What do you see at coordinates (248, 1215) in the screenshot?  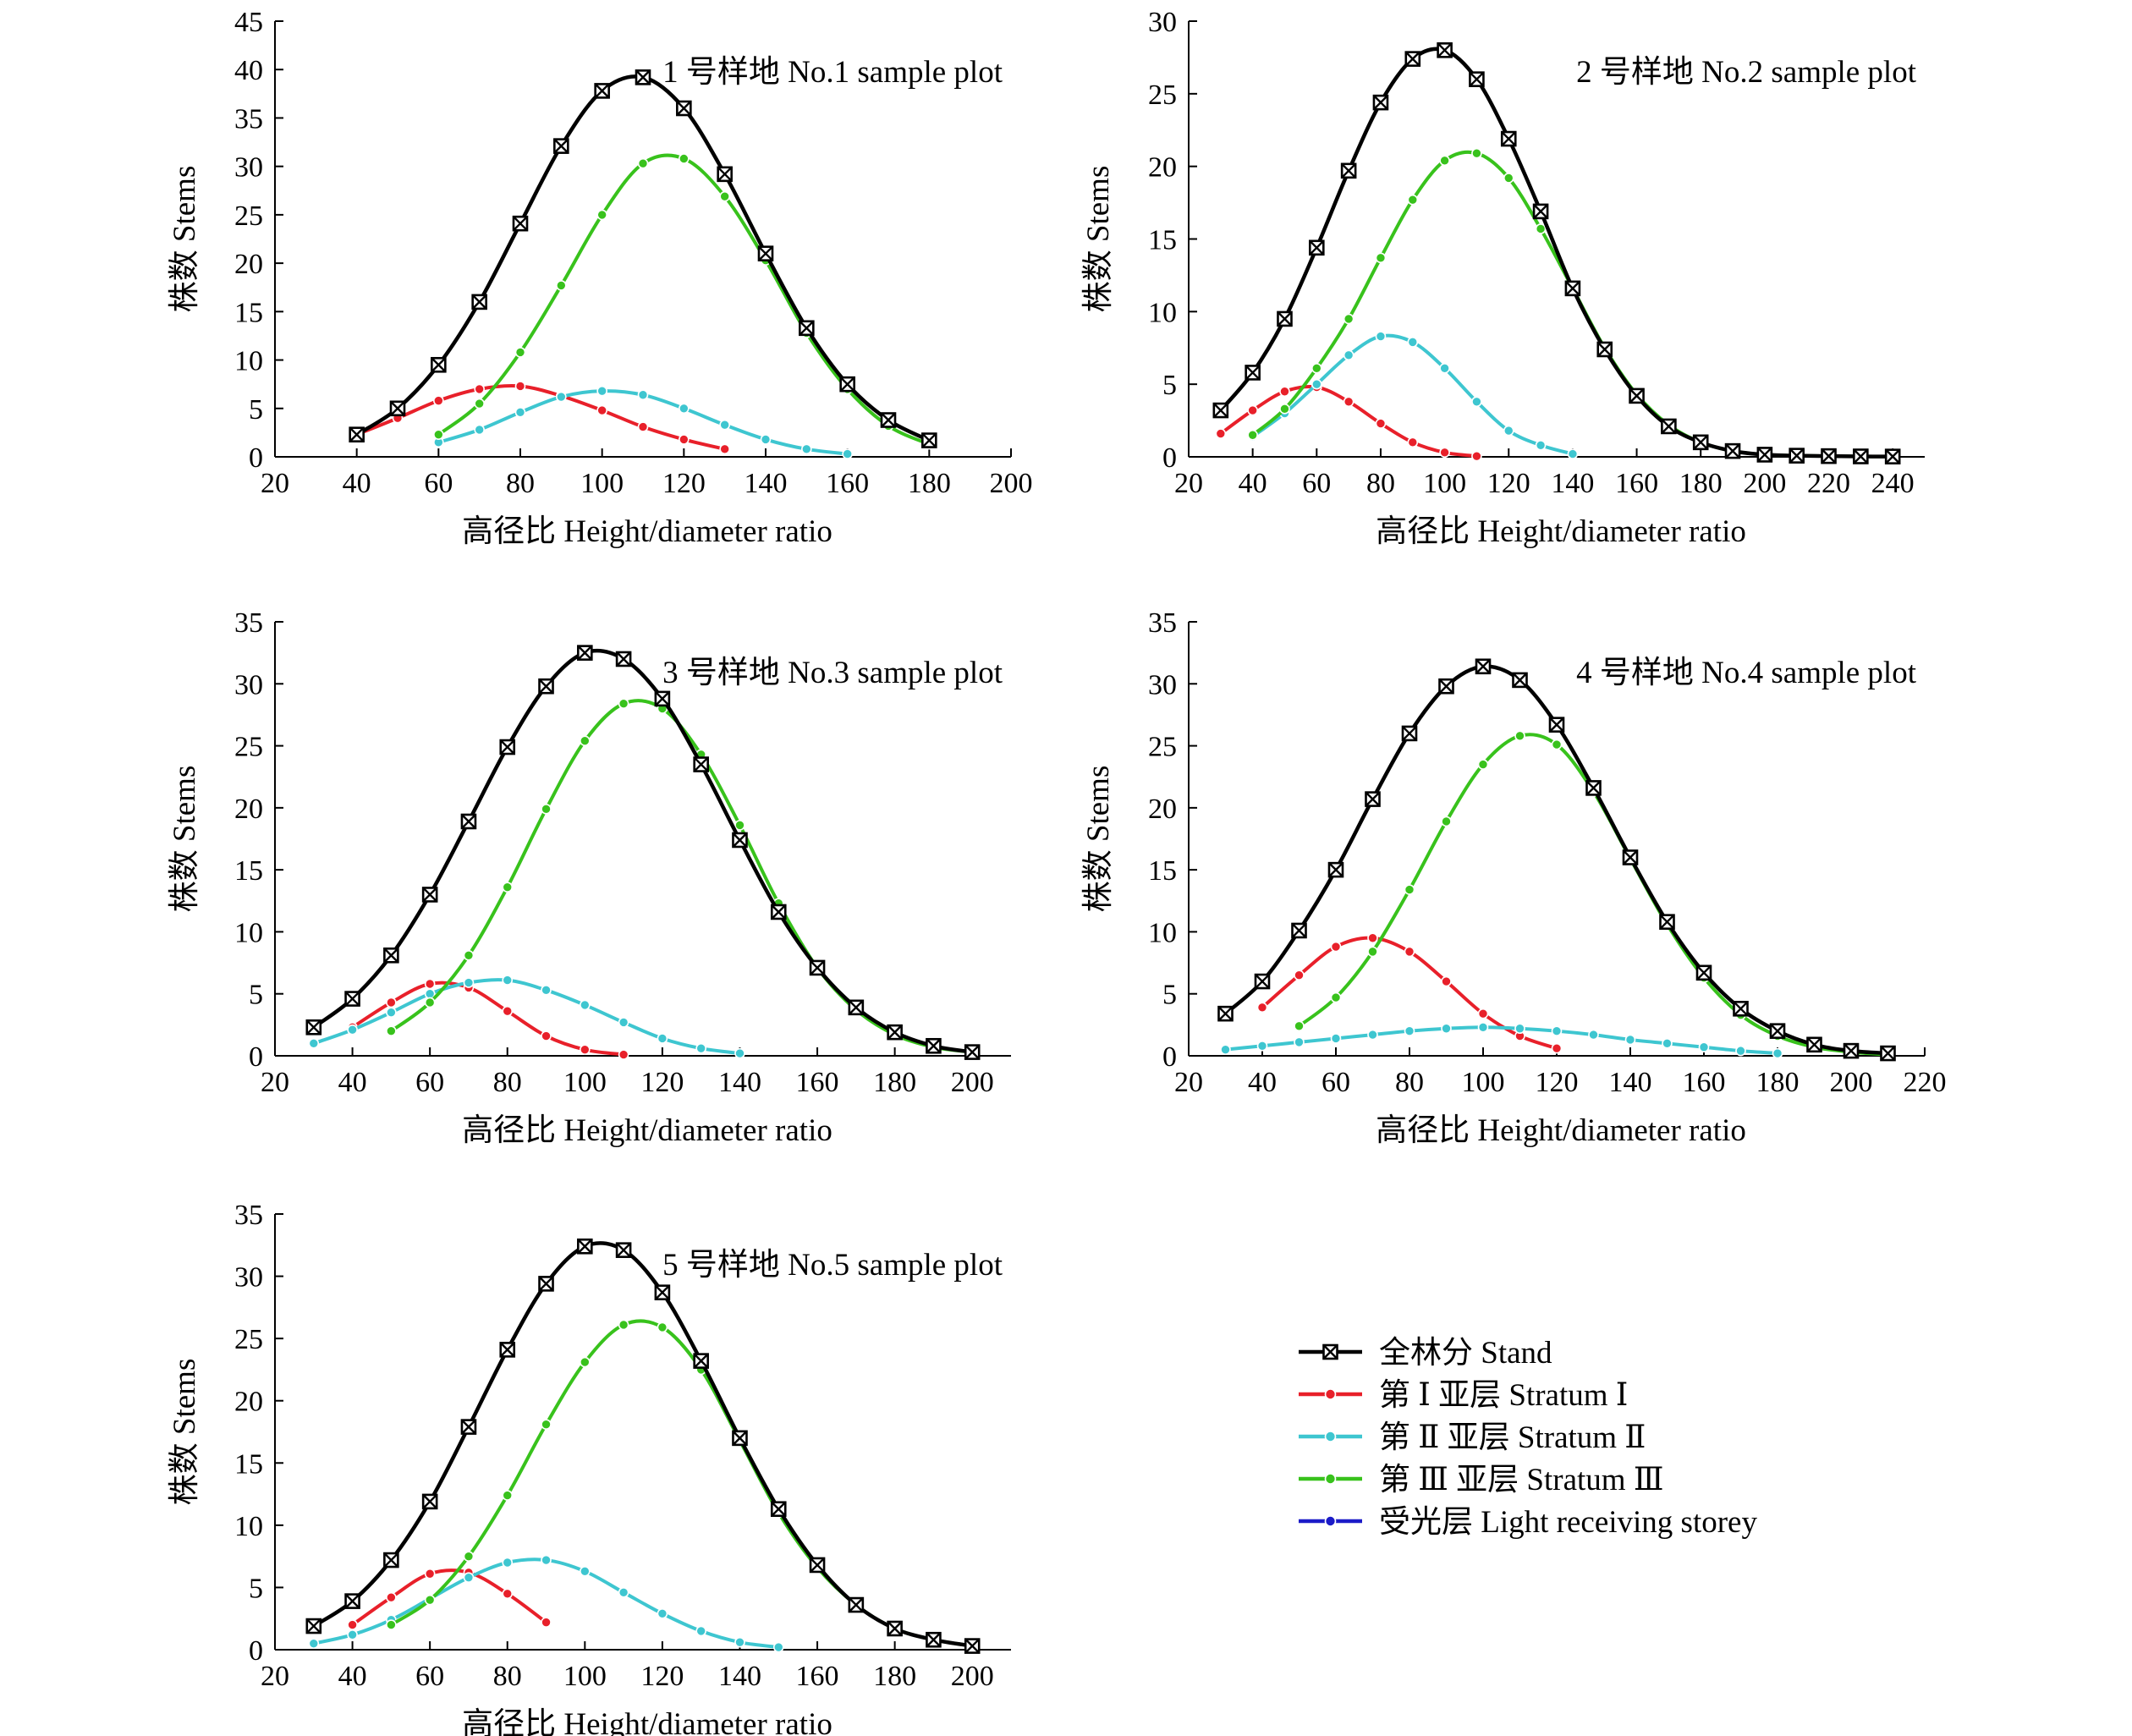 I see `y-tick-label: 35` at bounding box center [248, 1215].